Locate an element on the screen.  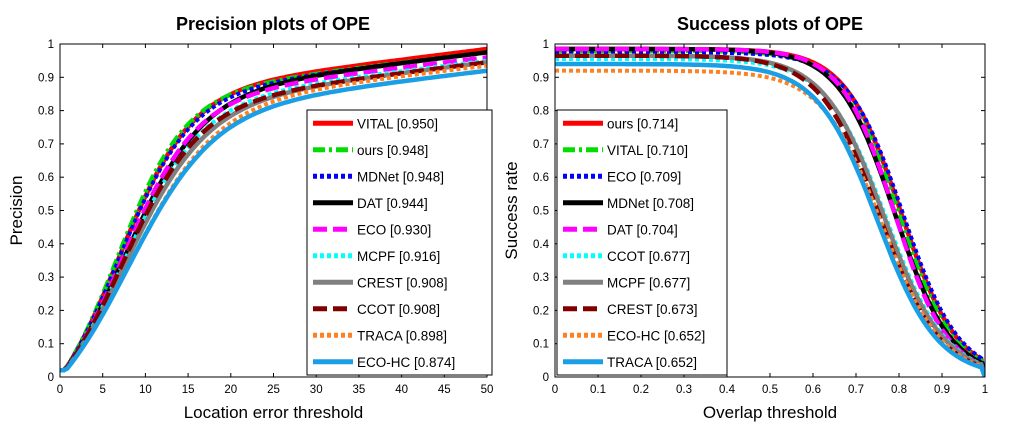
legend-label: MCPF [0.916] is located at coordinates (398, 256).